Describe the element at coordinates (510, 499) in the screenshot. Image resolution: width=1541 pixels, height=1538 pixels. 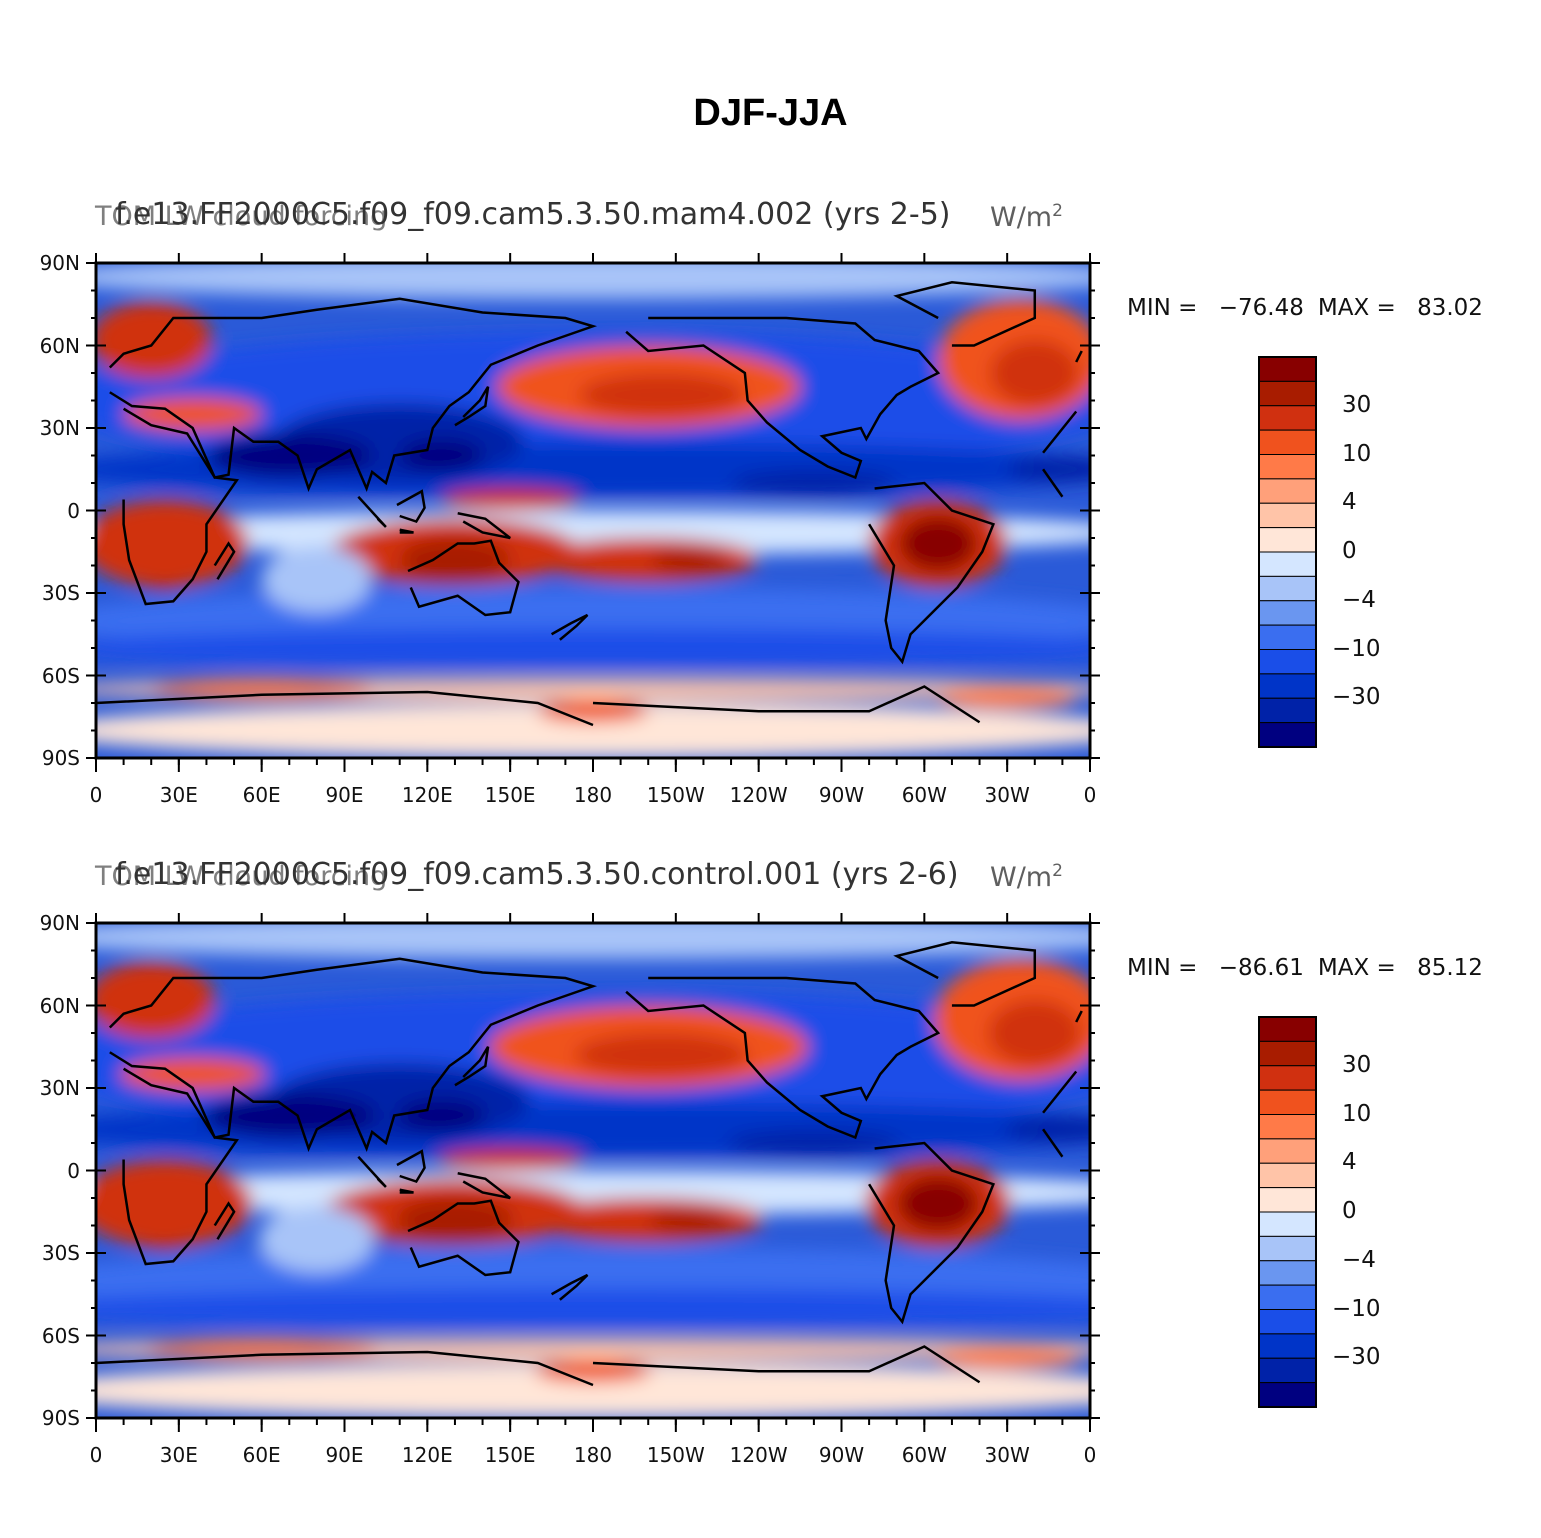
I see `field-west-pacific-warm-strip` at that location.